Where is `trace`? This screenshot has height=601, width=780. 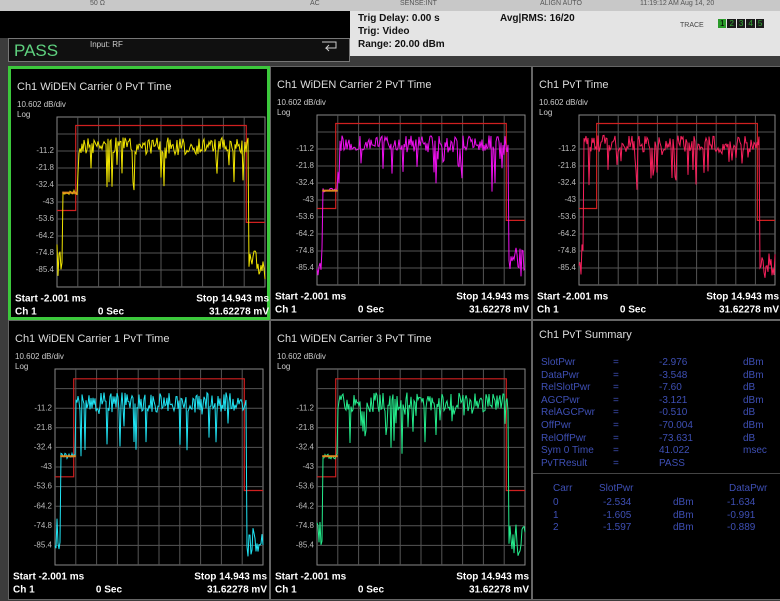 trace is located at coordinates (677, 206).